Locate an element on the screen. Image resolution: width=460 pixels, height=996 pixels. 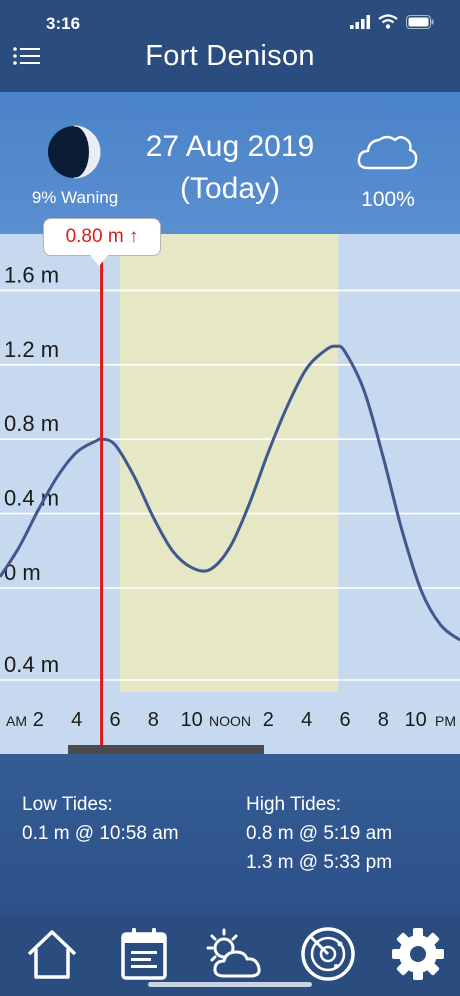
nav-bar: Fort Denison is located at coordinates (230, 66).